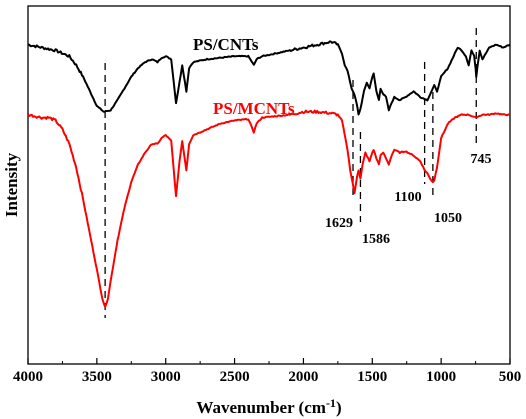 Image resolution: width=526 pixels, height=419 pixels. What do you see at coordinates (303, 377) in the screenshot?
I see `x-tick-label: 2000` at bounding box center [303, 377].